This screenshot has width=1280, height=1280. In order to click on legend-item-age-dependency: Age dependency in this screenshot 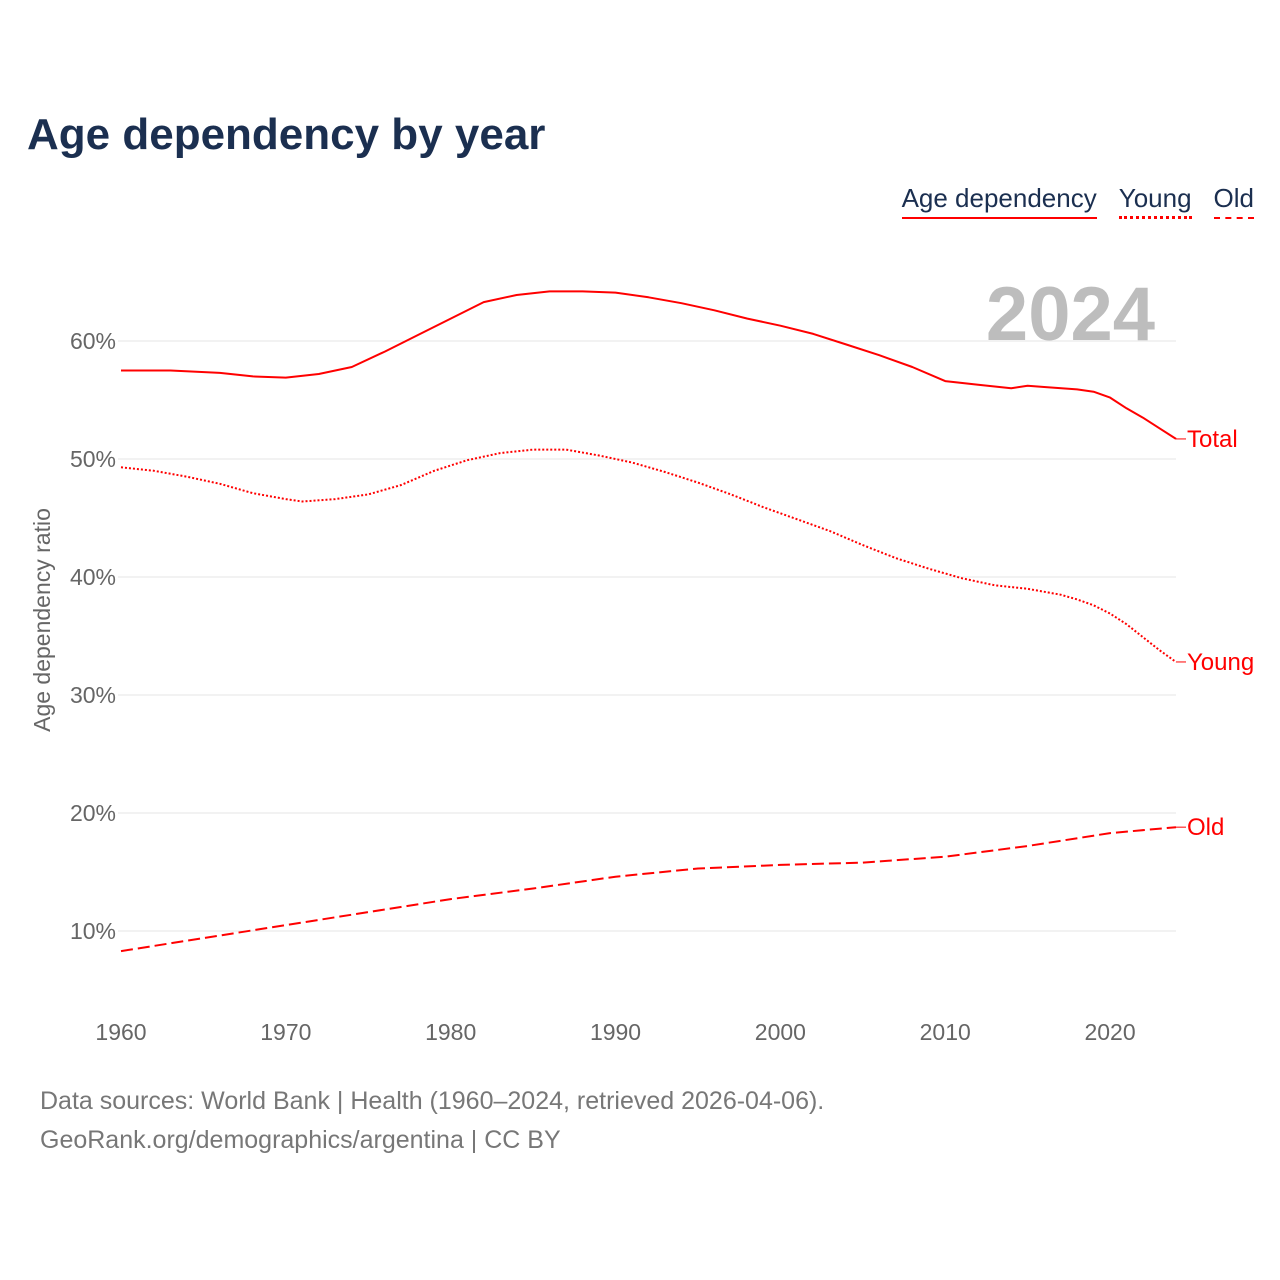, I will do `click(999, 201)`.